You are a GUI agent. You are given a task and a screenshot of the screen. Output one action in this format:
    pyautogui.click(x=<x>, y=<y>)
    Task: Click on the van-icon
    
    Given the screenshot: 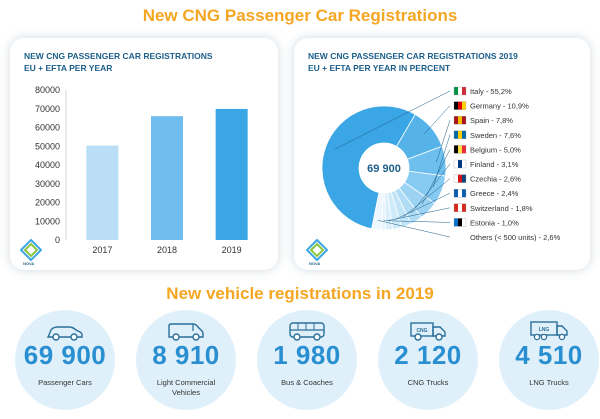 What is the action you would take?
    pyautogui.click(x=186, y=332)
    